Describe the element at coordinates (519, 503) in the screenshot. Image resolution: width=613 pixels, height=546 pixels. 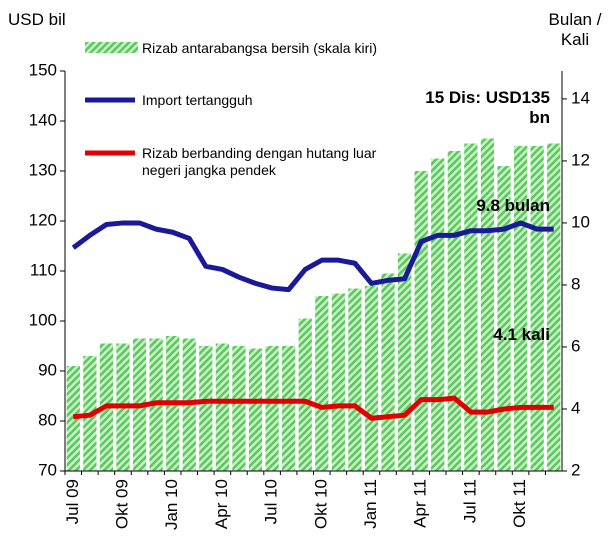
I see `x-tick-label: Okt 11` at that location.